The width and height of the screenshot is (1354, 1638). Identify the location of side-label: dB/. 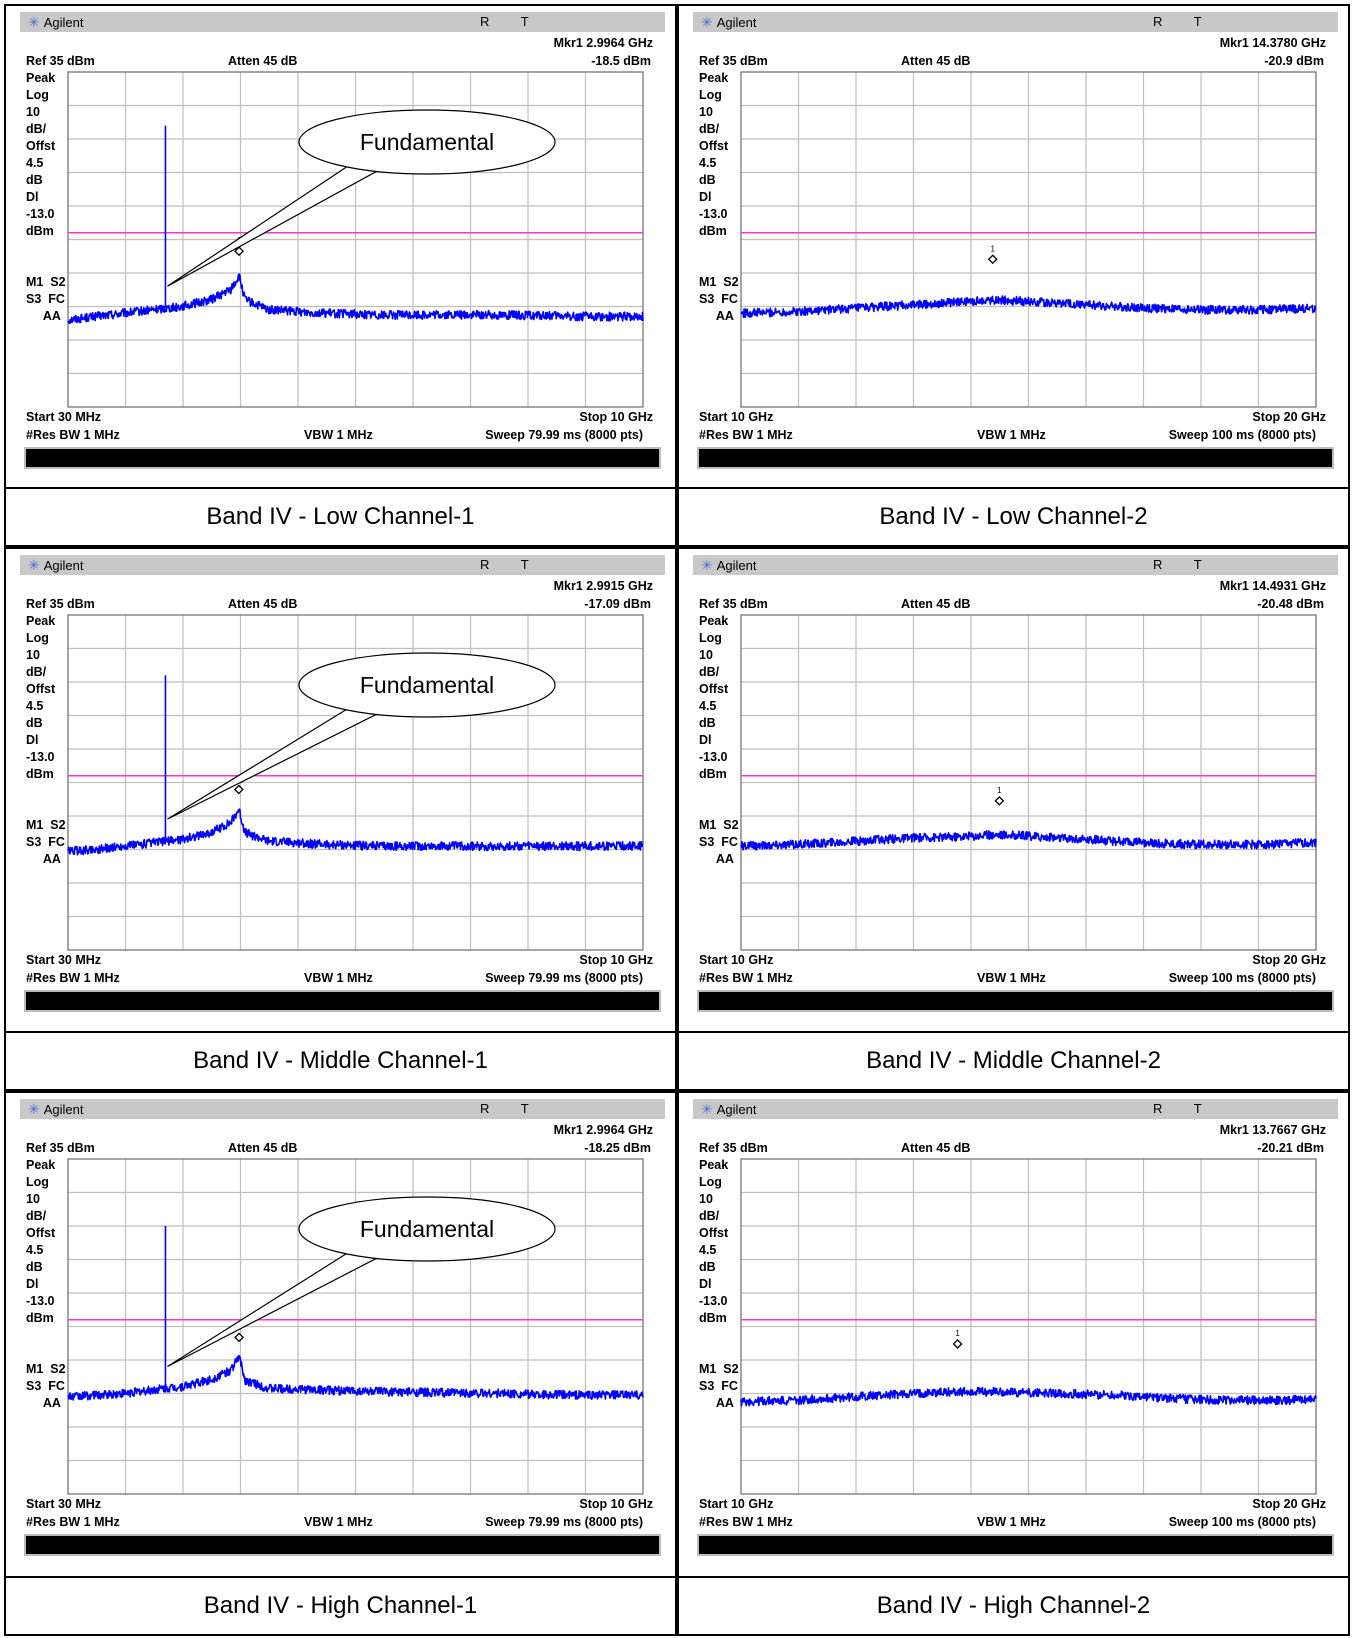
(36, 672).